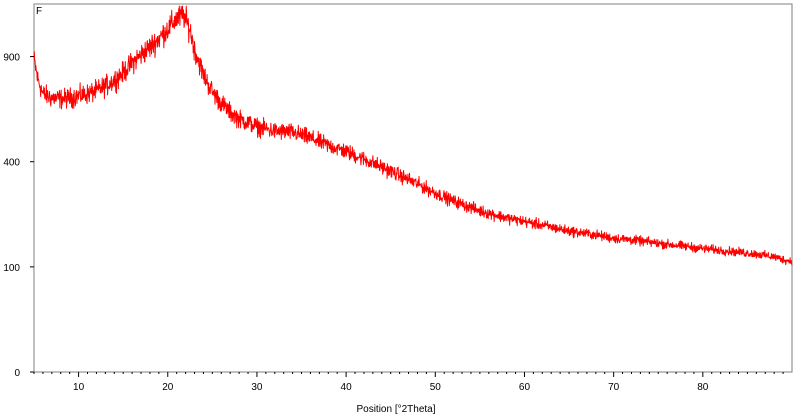 The width and height of the screenshot is (800, 414). Describe the element at coordinates (436, 387) in the screenshot. I see `x-tick-label: 50` at that location.